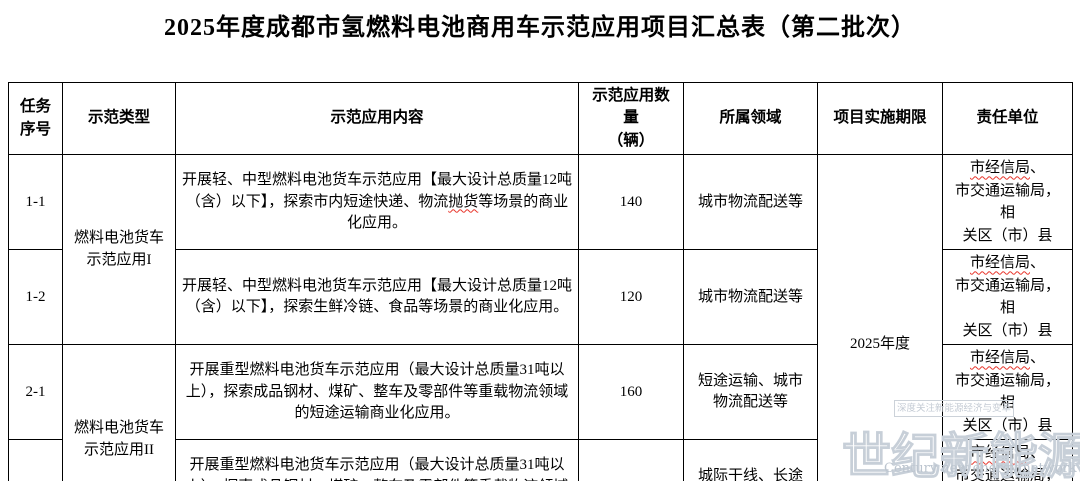 The height and width of the screenshot is (481, 1080). What do you see at coordinates (880, 118) in the screenshot?
I see `header-period: 项目实施期限` at bounding box center [880, 118].